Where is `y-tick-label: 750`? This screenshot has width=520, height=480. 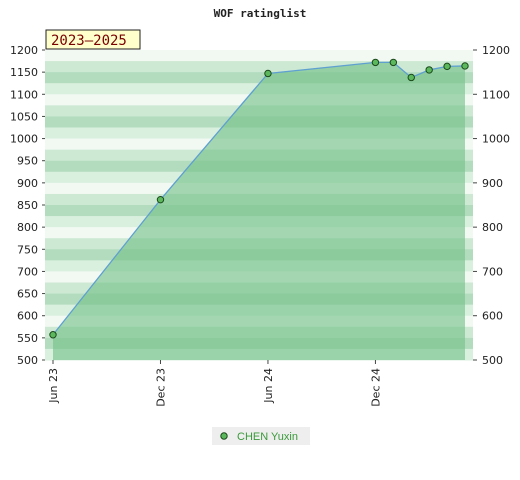 y-tick-label: 750 is located at coordinates (27, 249).